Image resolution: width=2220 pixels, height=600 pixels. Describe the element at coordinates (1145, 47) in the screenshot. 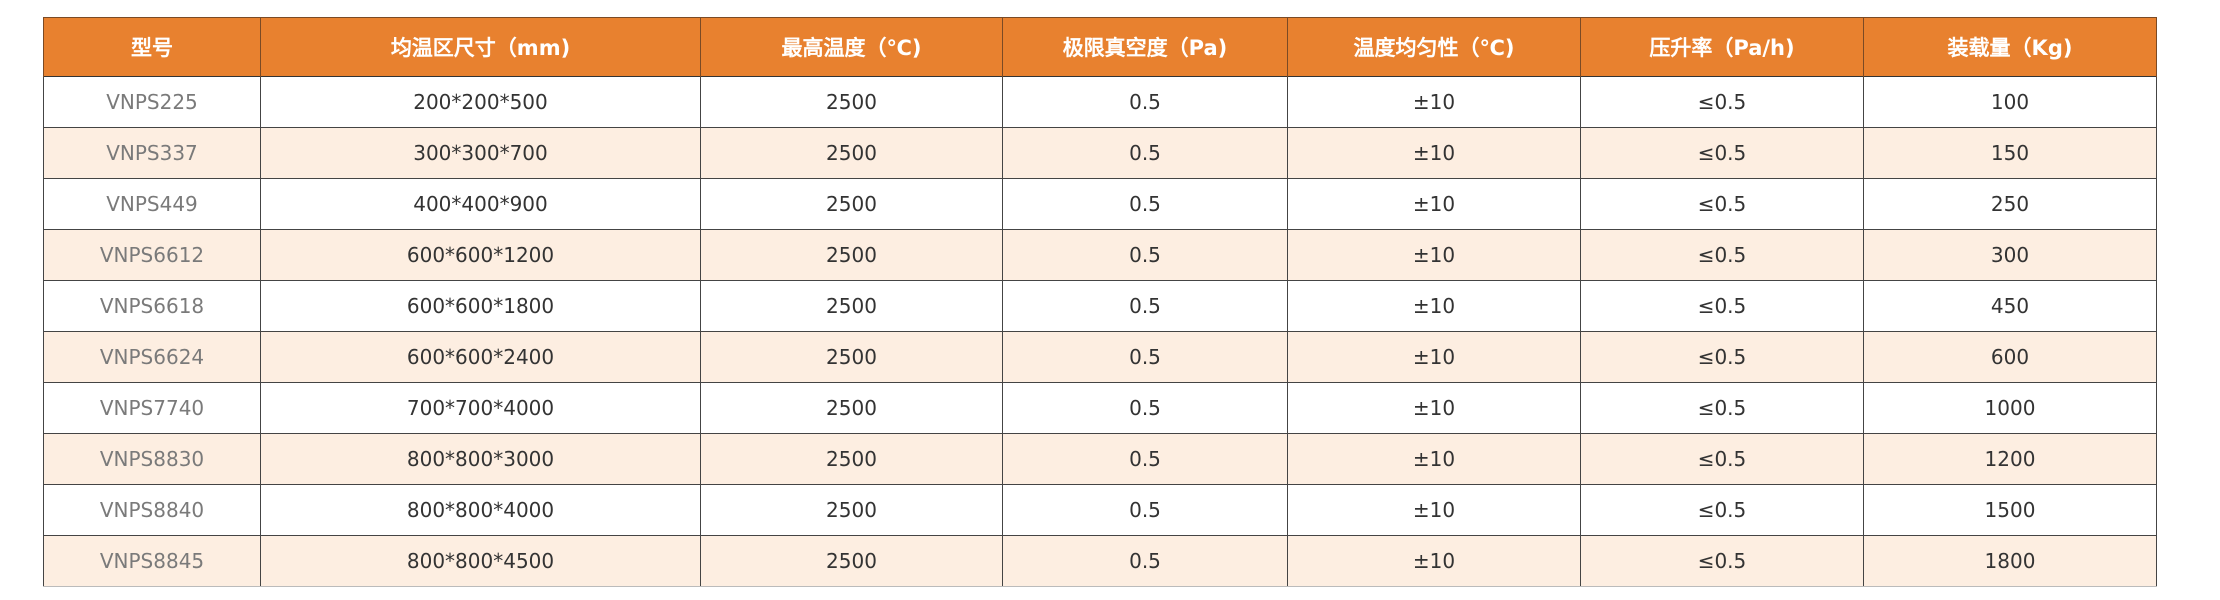

I see `header-vacuum: 极限真空度（Pa)` at that location.